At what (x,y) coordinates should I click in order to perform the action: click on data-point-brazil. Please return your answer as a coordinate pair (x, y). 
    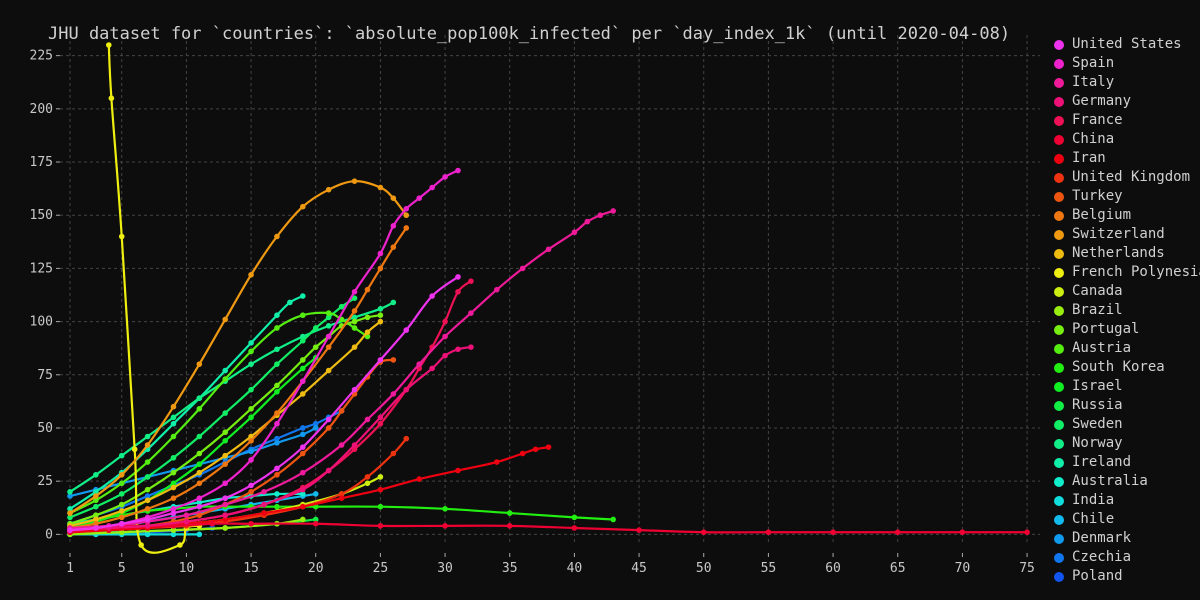
    Looking at the image, I should click on (173, 530).